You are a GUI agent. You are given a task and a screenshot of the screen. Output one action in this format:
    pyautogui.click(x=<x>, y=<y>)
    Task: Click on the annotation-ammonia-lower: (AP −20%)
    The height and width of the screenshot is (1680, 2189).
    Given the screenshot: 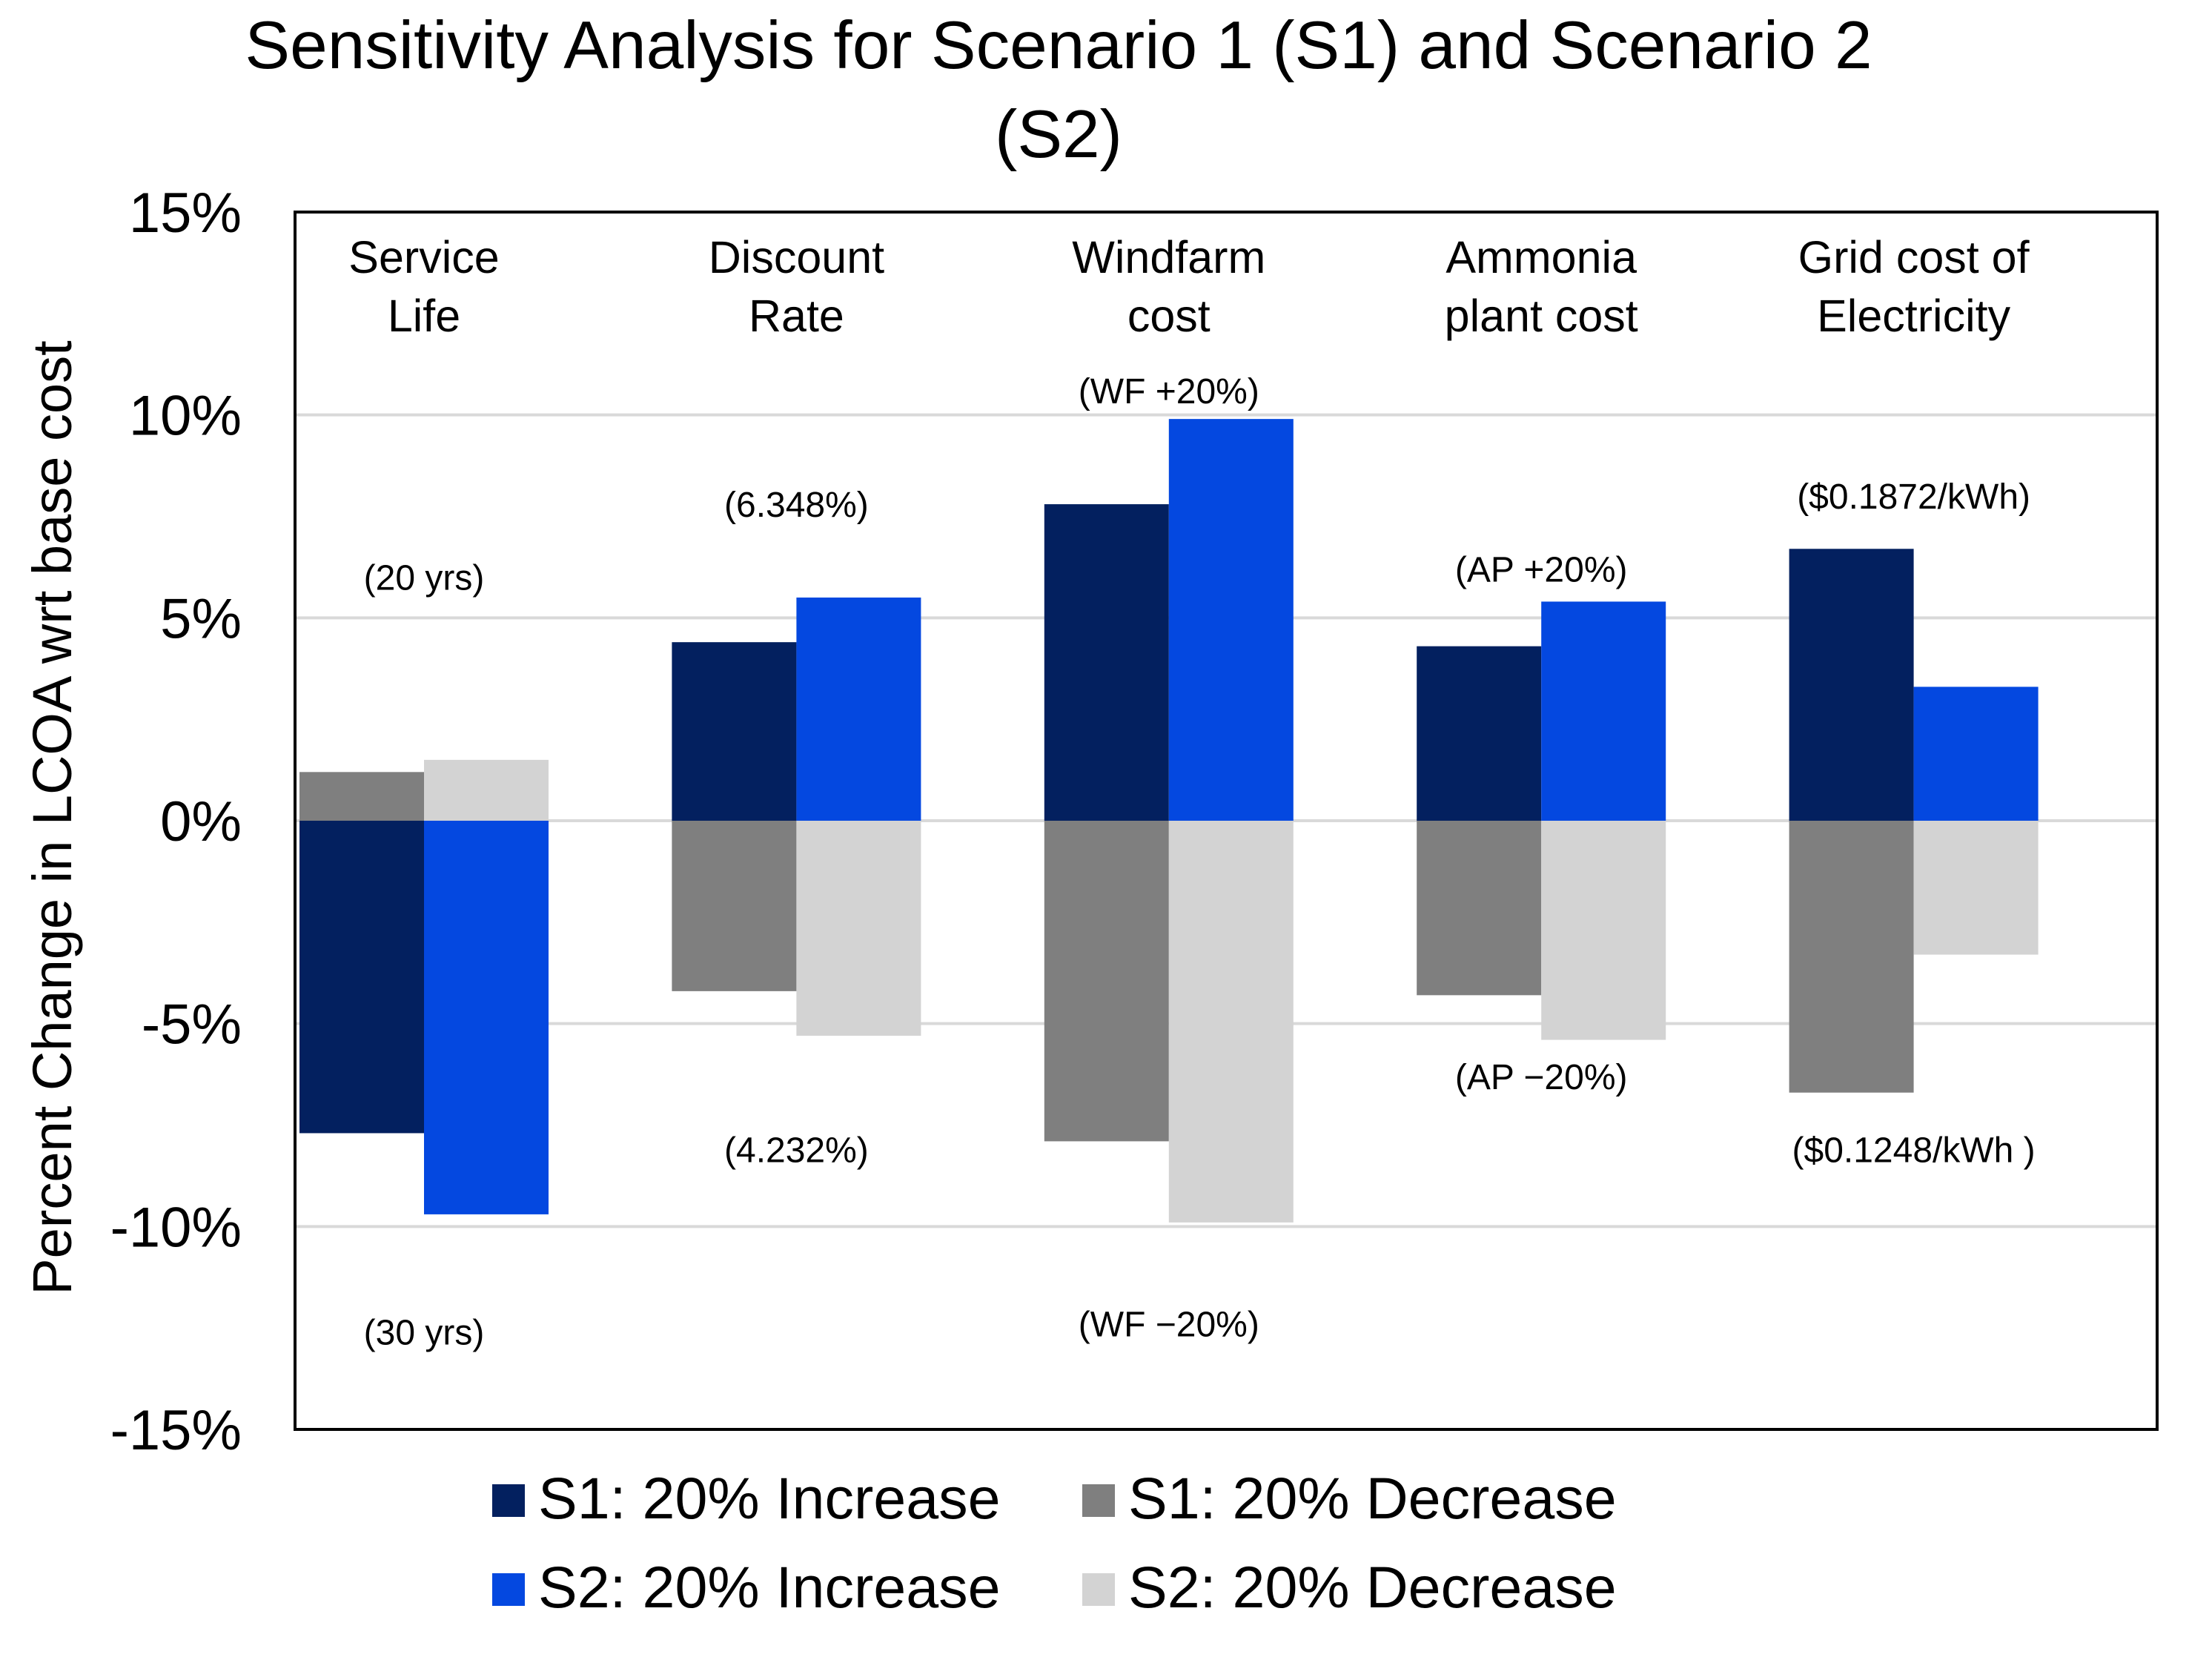 What is the action you would take?
    pyautogui.click(x=1541, y=1077)
    